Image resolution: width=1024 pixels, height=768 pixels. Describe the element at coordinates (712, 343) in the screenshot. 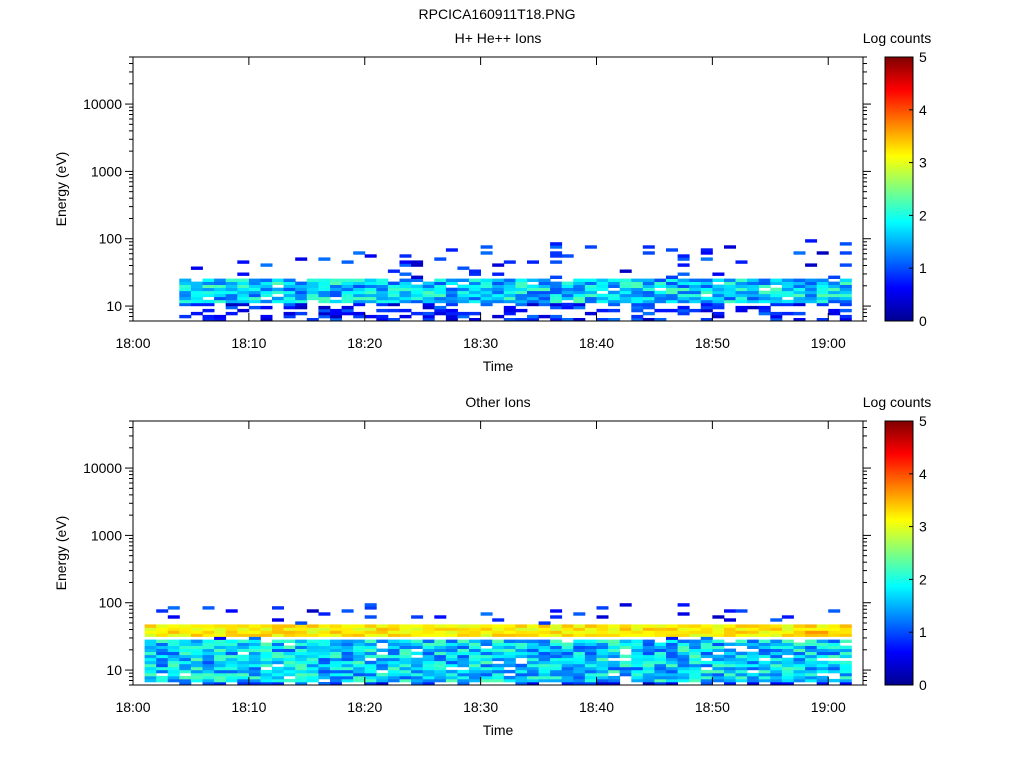

I see `x-tick-label: 18:50` at that location.